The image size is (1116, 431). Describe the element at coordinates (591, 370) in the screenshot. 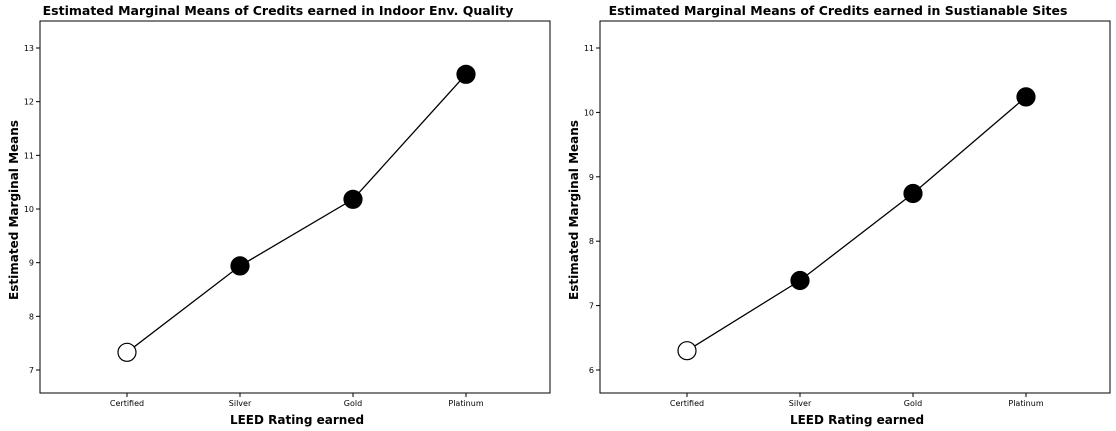

I see `y-tick-label: 6` at that location.